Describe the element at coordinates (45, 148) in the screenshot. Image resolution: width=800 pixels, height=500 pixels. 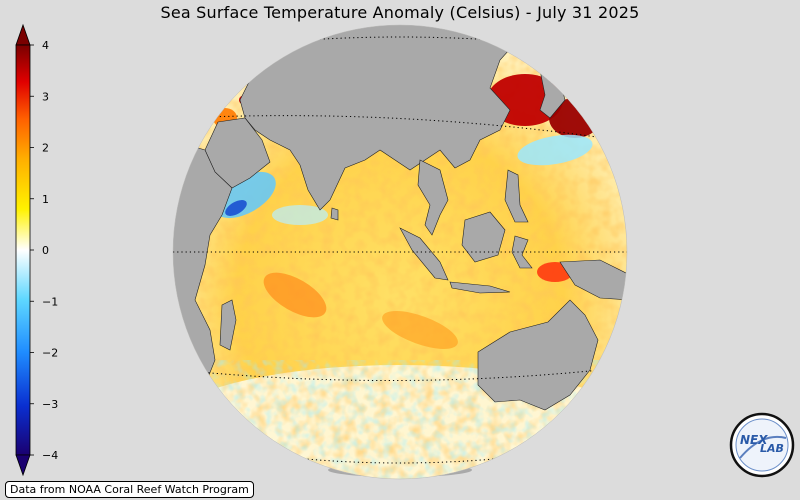
I see `colorbar-tick-label: 2` at that location.